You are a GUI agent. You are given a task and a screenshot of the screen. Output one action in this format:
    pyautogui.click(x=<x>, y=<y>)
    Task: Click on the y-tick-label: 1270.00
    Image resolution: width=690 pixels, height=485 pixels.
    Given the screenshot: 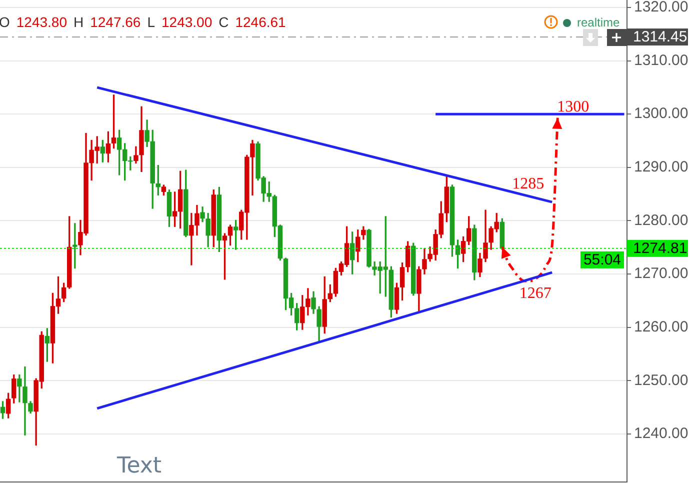 What is the action you would take?
    pyautogui.click(x=661, y=273)
    